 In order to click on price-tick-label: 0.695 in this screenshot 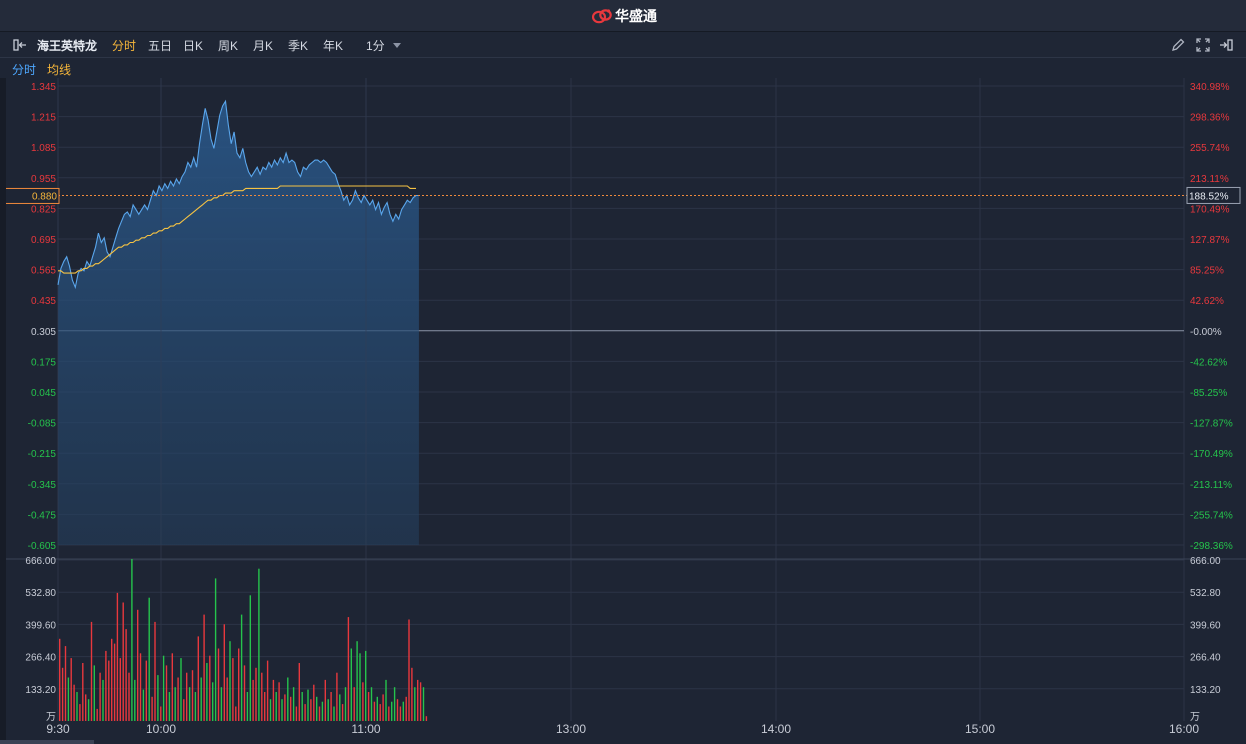, I will do `click(43, 240)`.